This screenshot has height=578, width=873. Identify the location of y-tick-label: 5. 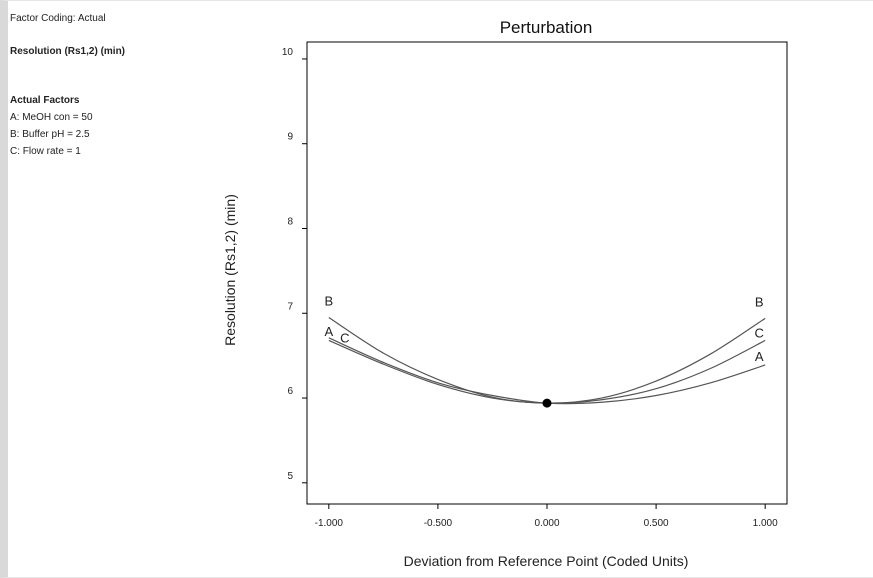
(290, 476).